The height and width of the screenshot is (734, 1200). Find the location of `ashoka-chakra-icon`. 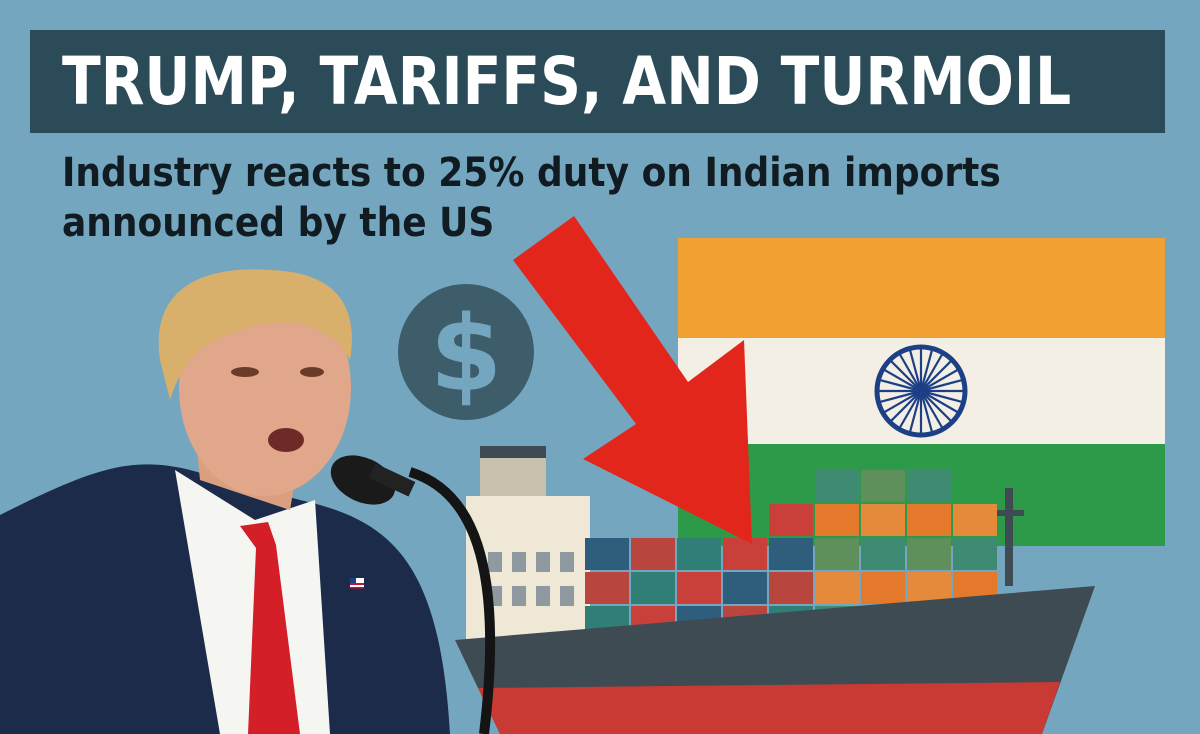

ashoka-chakra-icon is located at coordinates (921, 391).